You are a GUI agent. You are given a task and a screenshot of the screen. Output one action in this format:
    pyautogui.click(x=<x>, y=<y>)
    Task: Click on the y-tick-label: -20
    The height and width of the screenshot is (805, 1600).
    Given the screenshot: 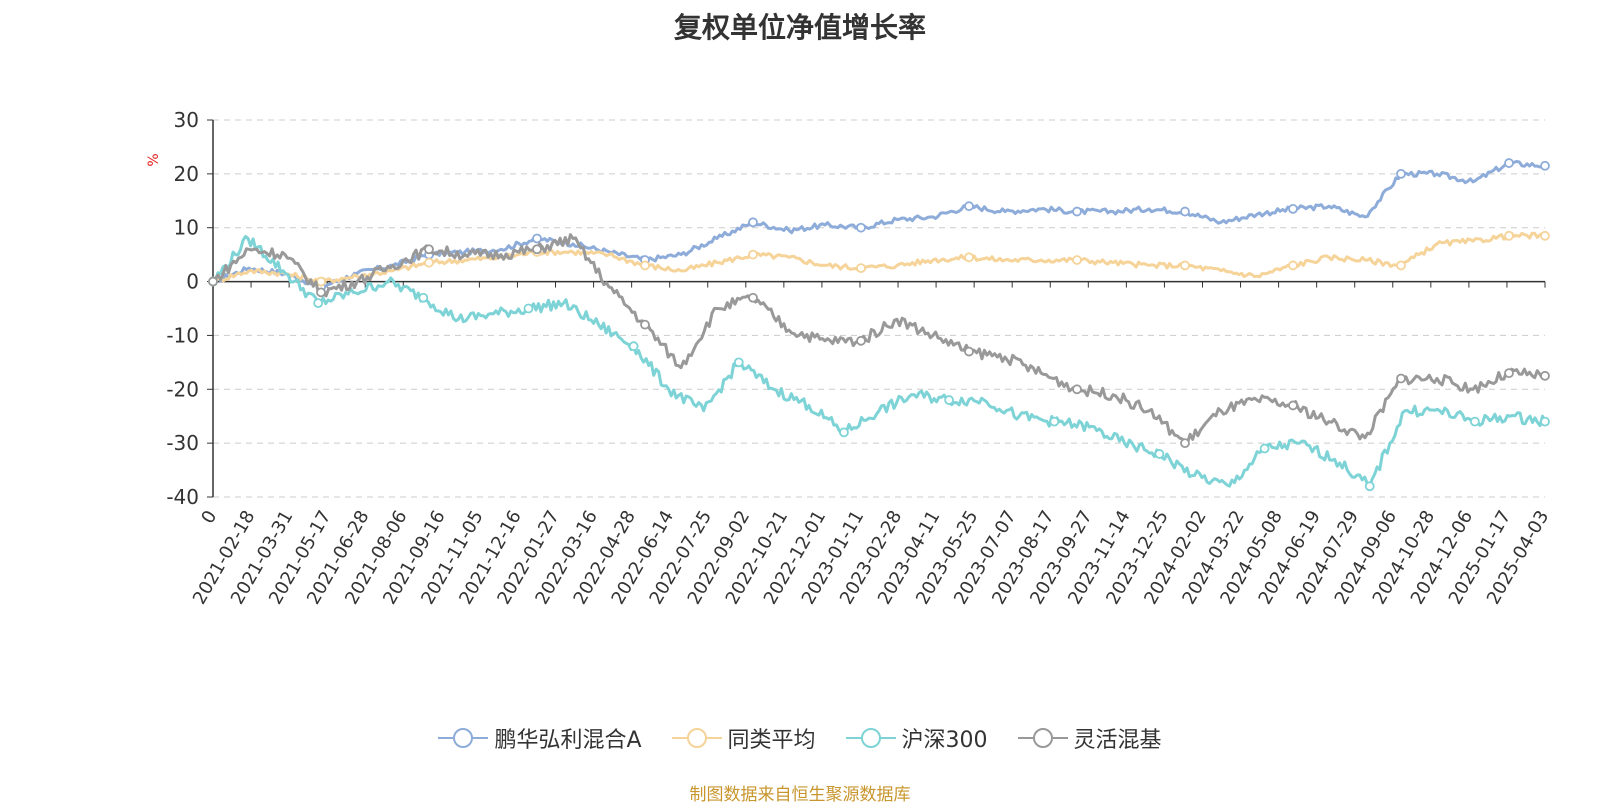 What is the action you would take?
    pyautogui.click(x=182, y=389)
    